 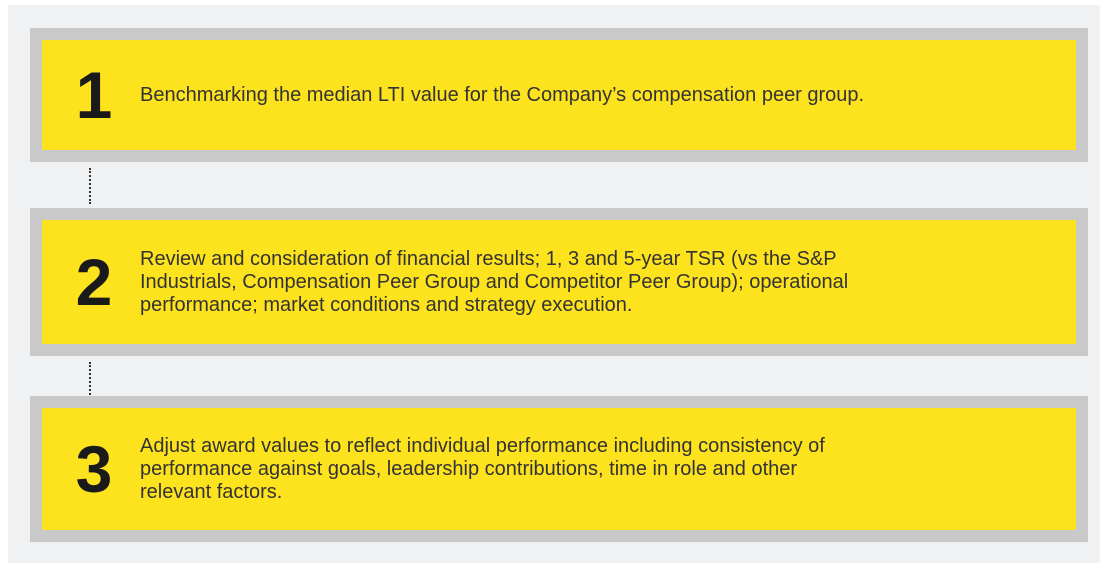 I want to click on text-line: relevant factors., so click(x=211, y=491).